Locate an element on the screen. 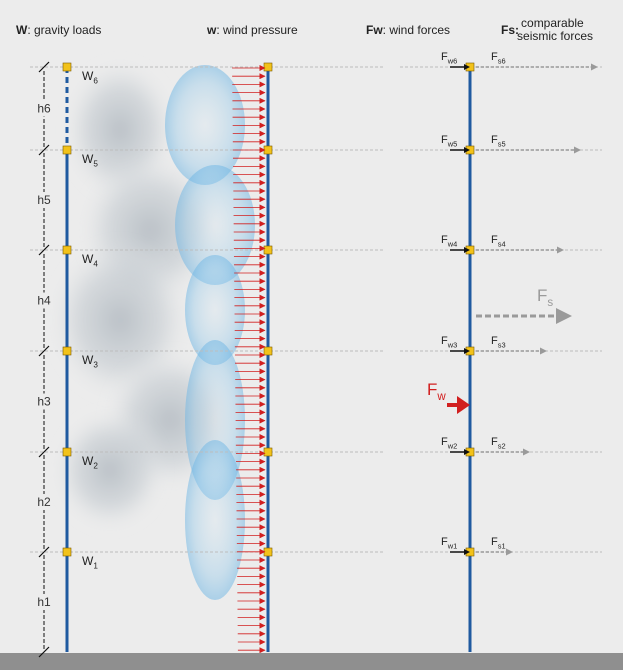 This screenshot has height=670, width=623. resultant-seismic-label: Fs is located at coordinates (545, 297).